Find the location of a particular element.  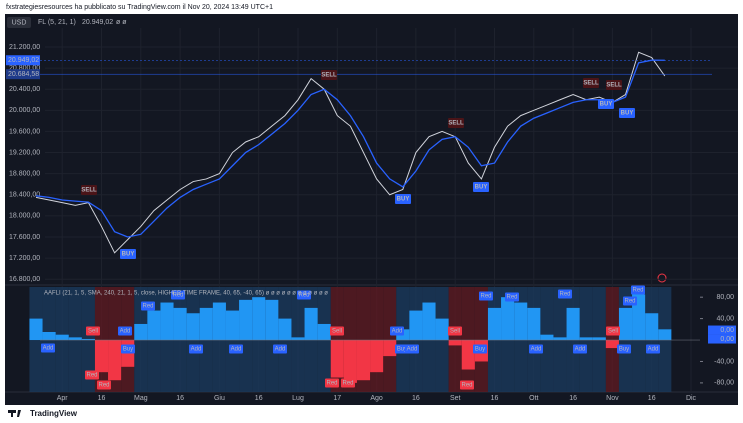

footer: TradingView is located at coordinates (54, 413).